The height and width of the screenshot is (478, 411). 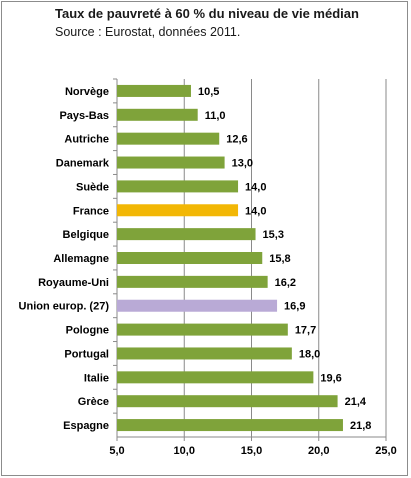 I want to click on value-label: 19,6, so click(x=330, y=378).